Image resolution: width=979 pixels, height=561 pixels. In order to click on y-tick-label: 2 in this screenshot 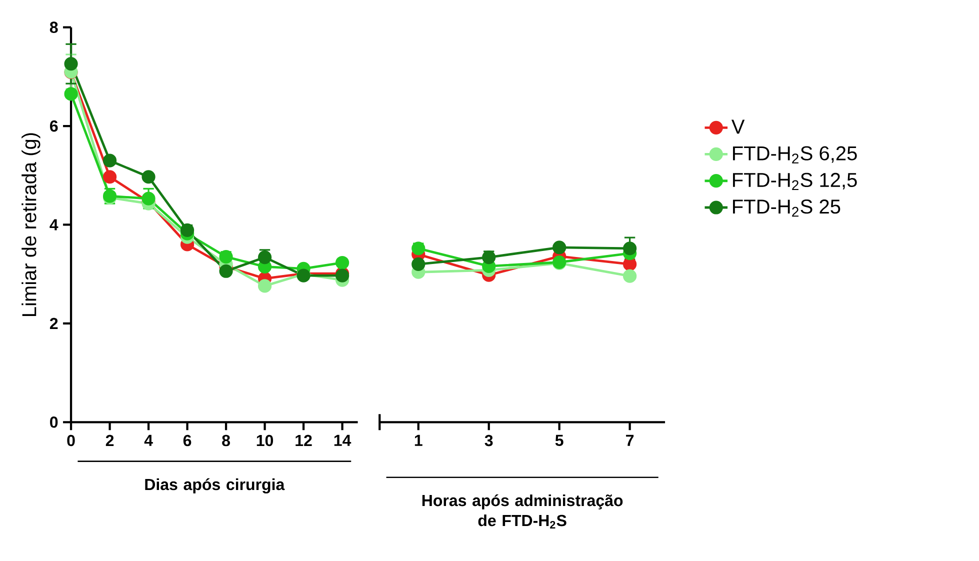, I will do `click(54, 323)`.